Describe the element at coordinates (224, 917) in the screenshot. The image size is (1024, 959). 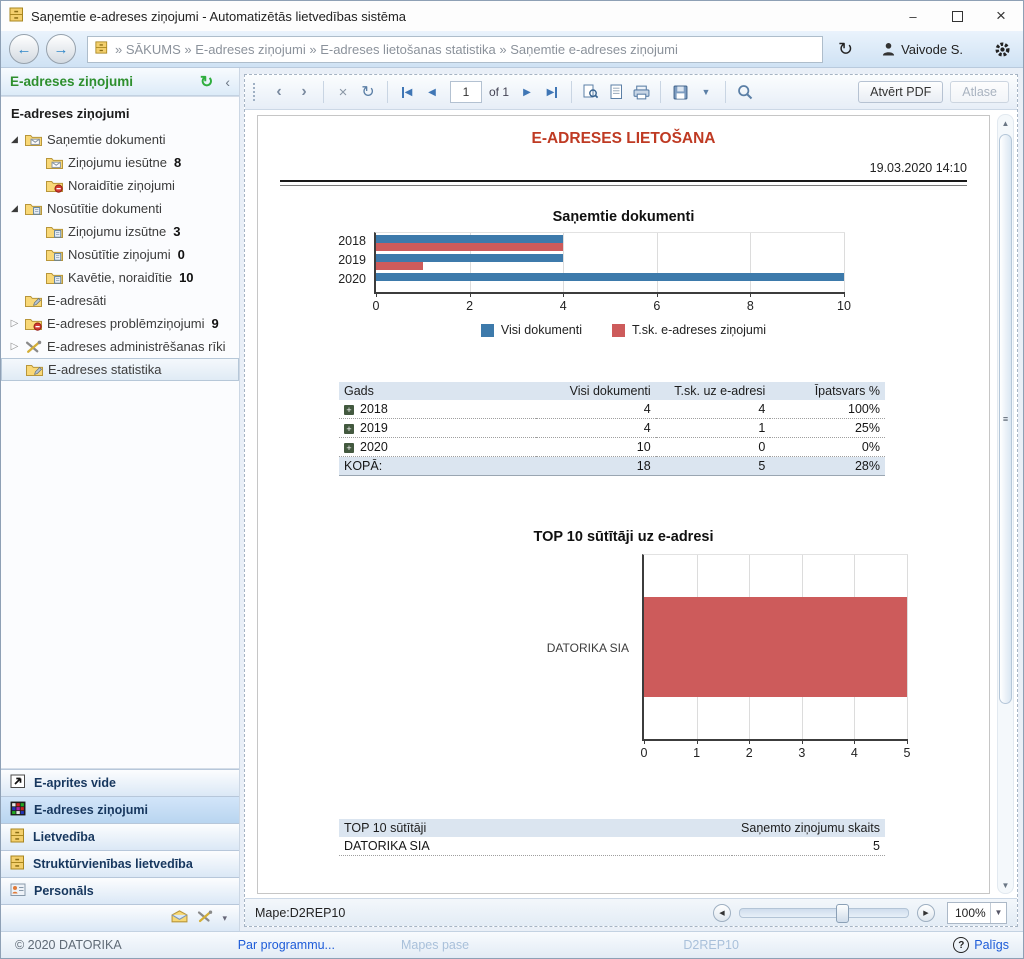
I see `tools-caret-icon: ▾` at that location.